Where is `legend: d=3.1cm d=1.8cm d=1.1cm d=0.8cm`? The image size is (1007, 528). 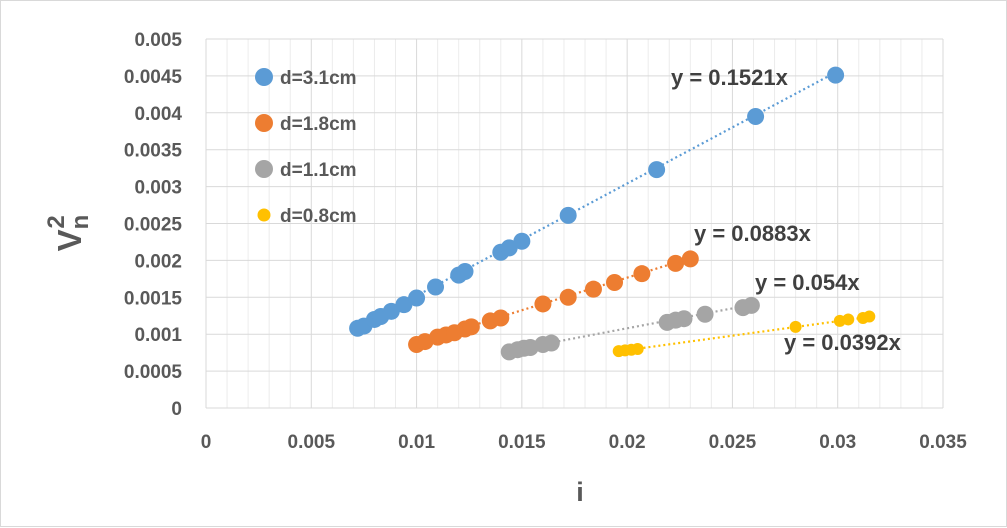
legend: d=3.1cm d=1.8cm d=1.1cm d=0.8cm is located at coordinates (306, 147).